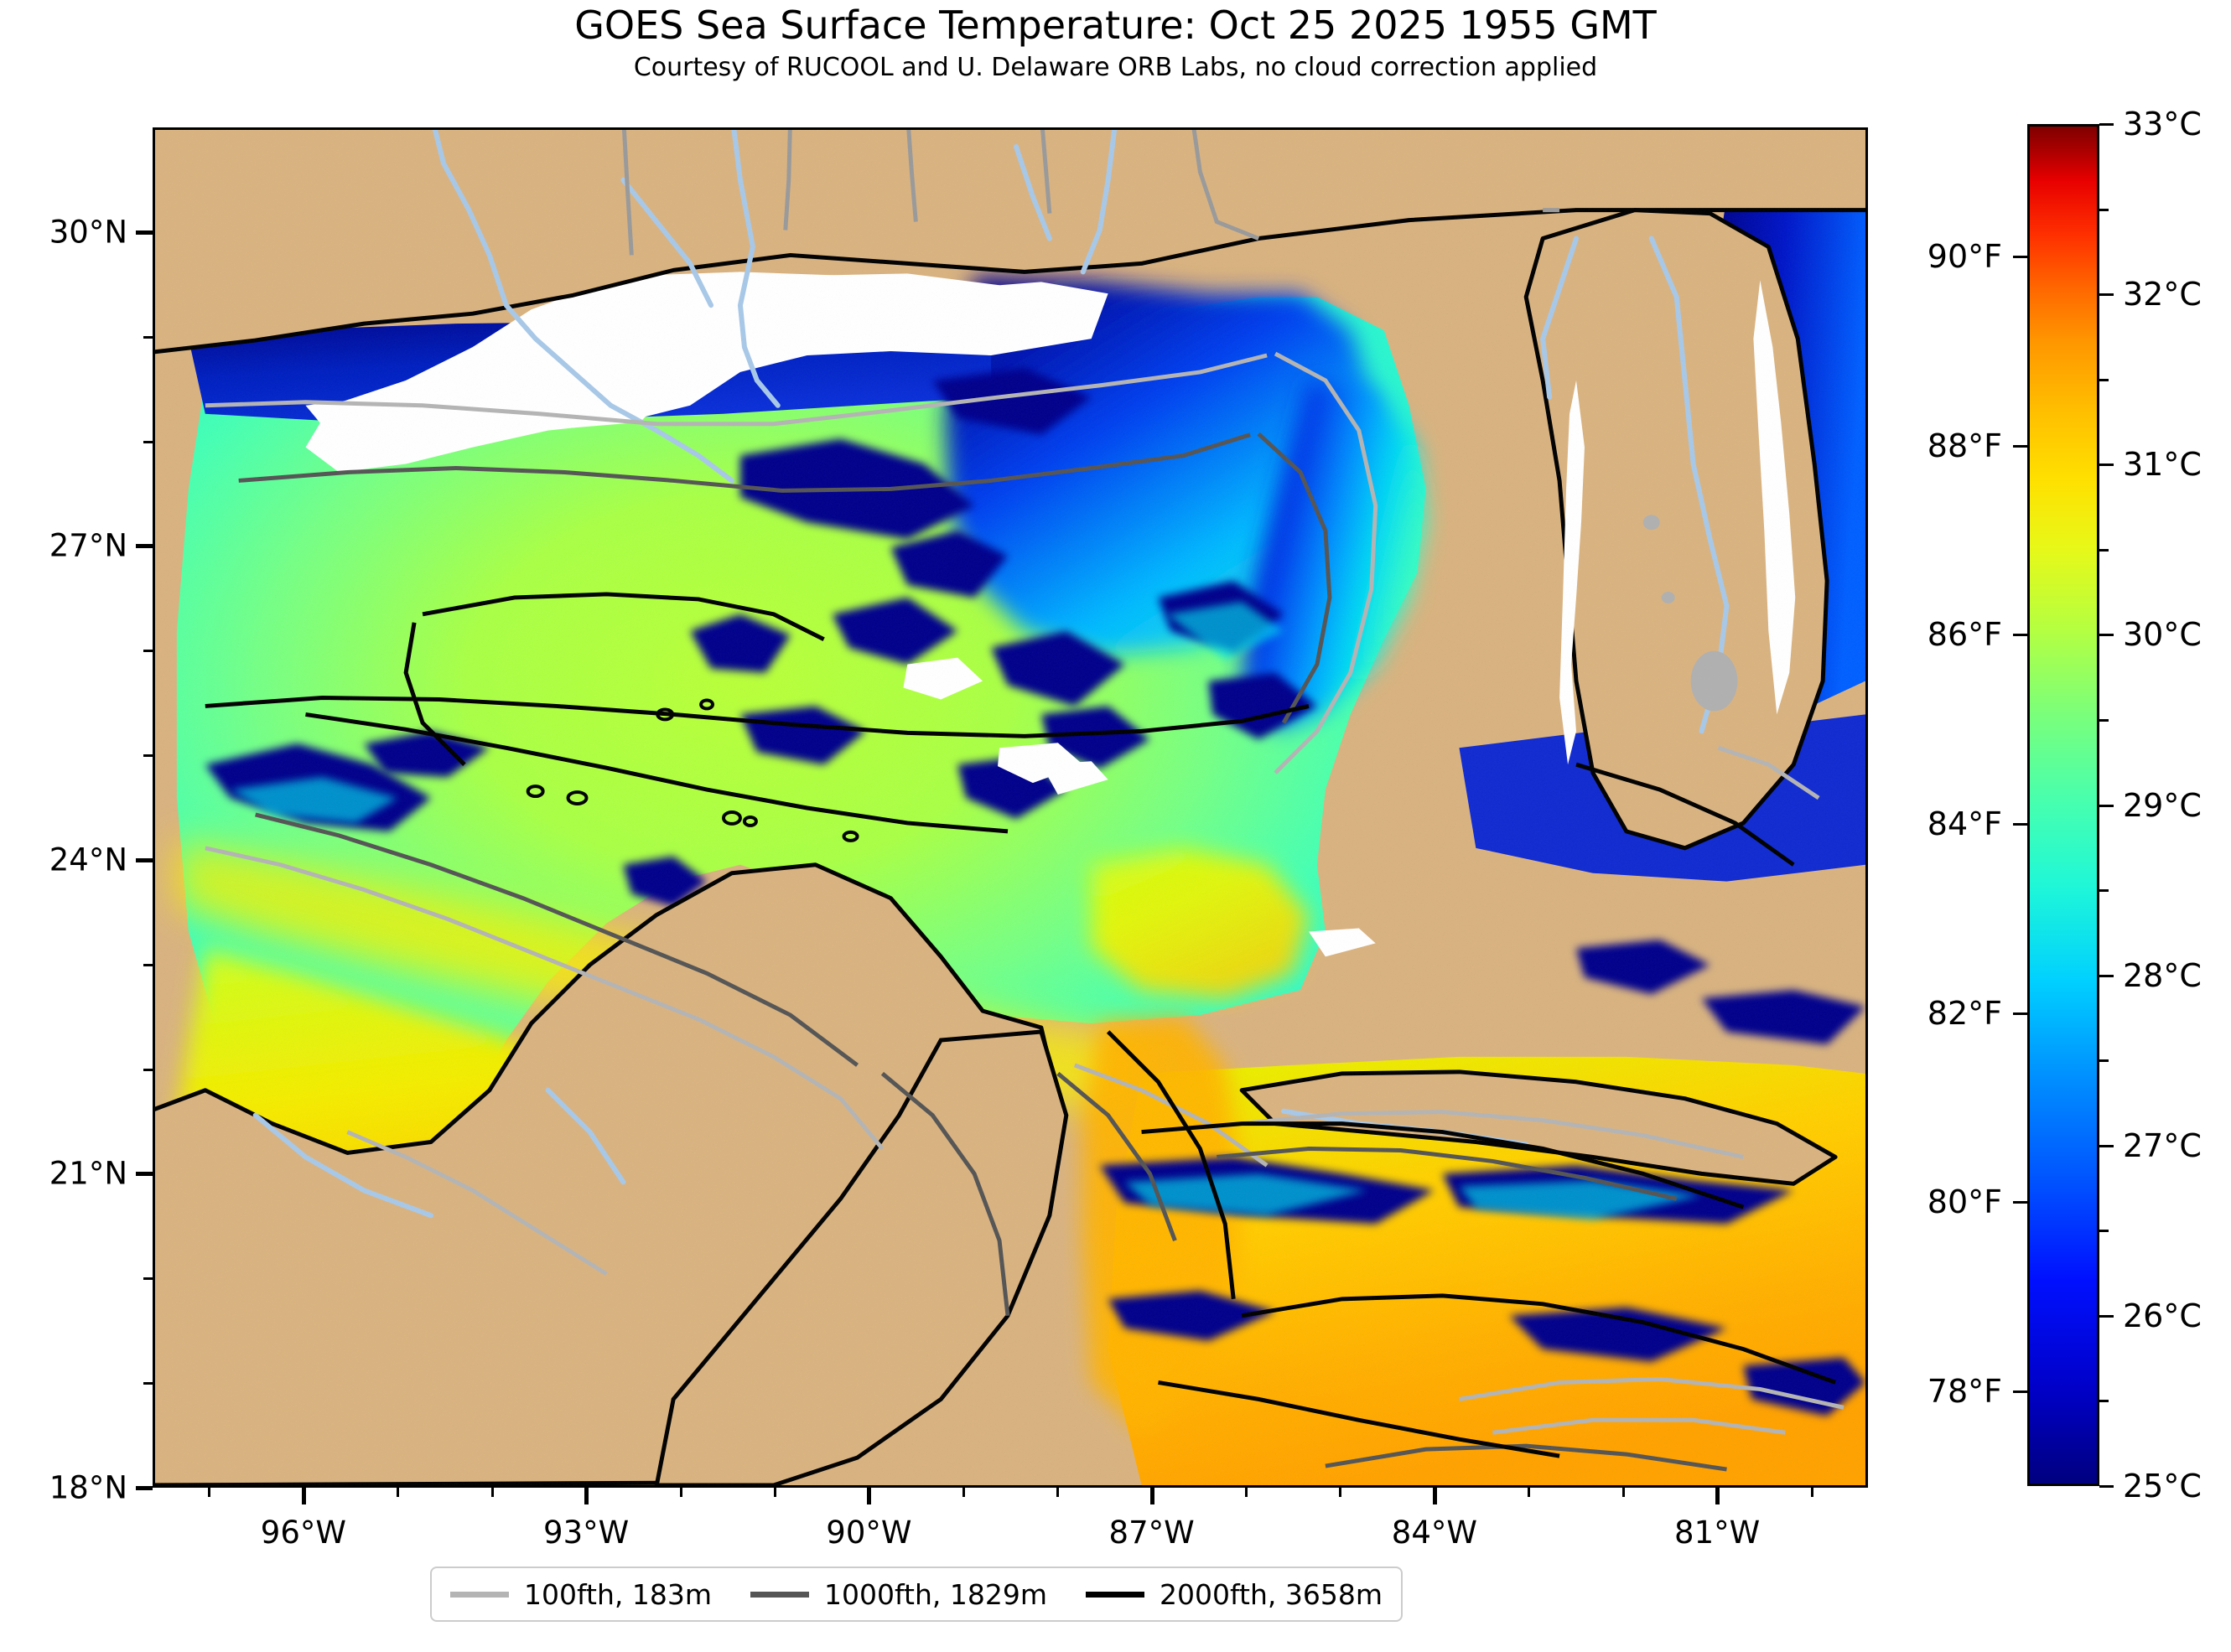 This screenshot has height=1652, width=2231. What do you see at coordinates (935, 1594) in the screenshot?
I see `legend-label: 1000fth, 1829m` at bounding box center [935, 1594].